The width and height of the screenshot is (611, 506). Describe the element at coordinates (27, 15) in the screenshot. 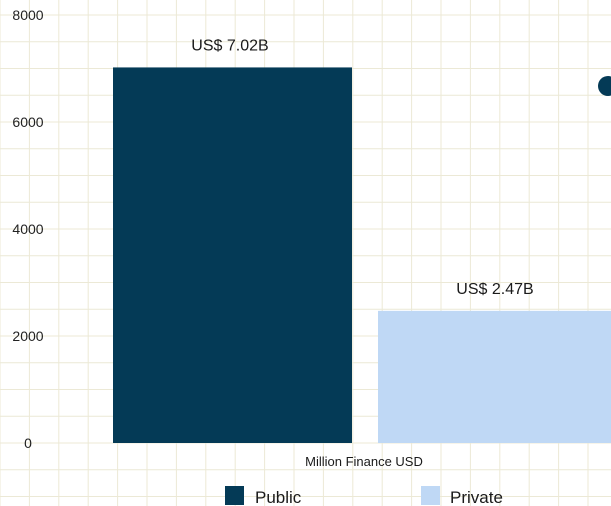

I see `y-tick-label: 8000` at that location.